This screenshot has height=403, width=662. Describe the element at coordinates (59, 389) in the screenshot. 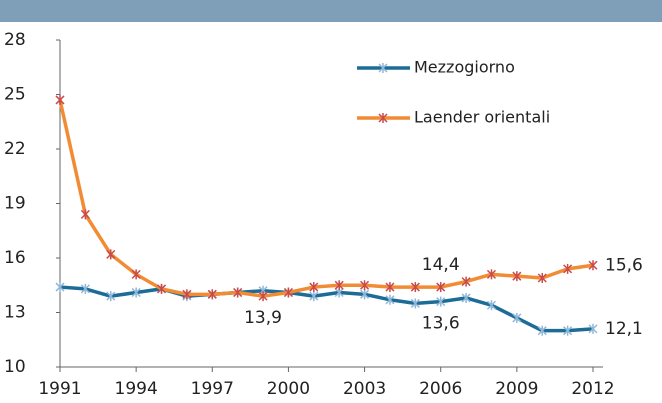

I see `x-tick-label: 1991` at that location.